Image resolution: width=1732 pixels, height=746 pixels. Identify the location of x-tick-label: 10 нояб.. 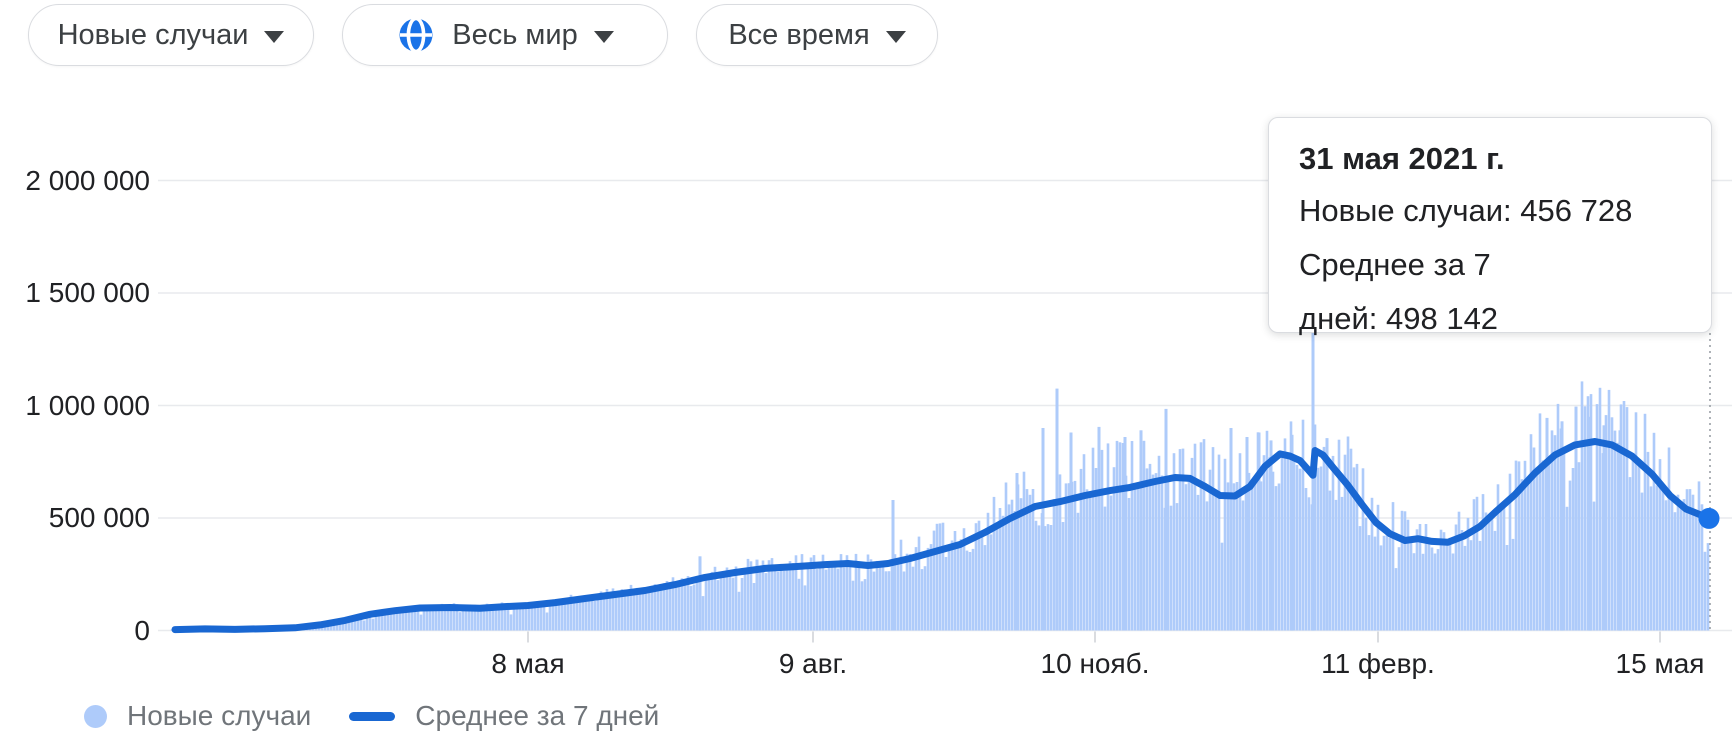
(1095, 663).